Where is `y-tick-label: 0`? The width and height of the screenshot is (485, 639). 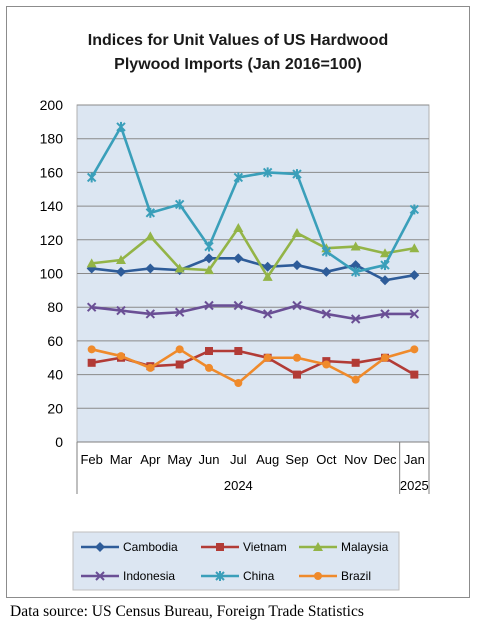 y-tick-label: 0 is located at coordinates (59, 442).